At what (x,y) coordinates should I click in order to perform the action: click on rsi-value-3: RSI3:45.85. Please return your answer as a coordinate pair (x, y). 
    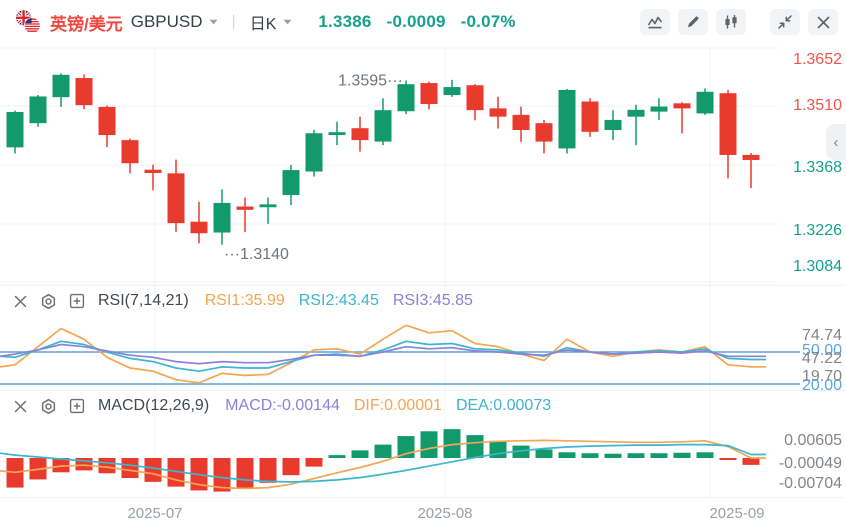
    Looking at the image, I should click on (432, 300).